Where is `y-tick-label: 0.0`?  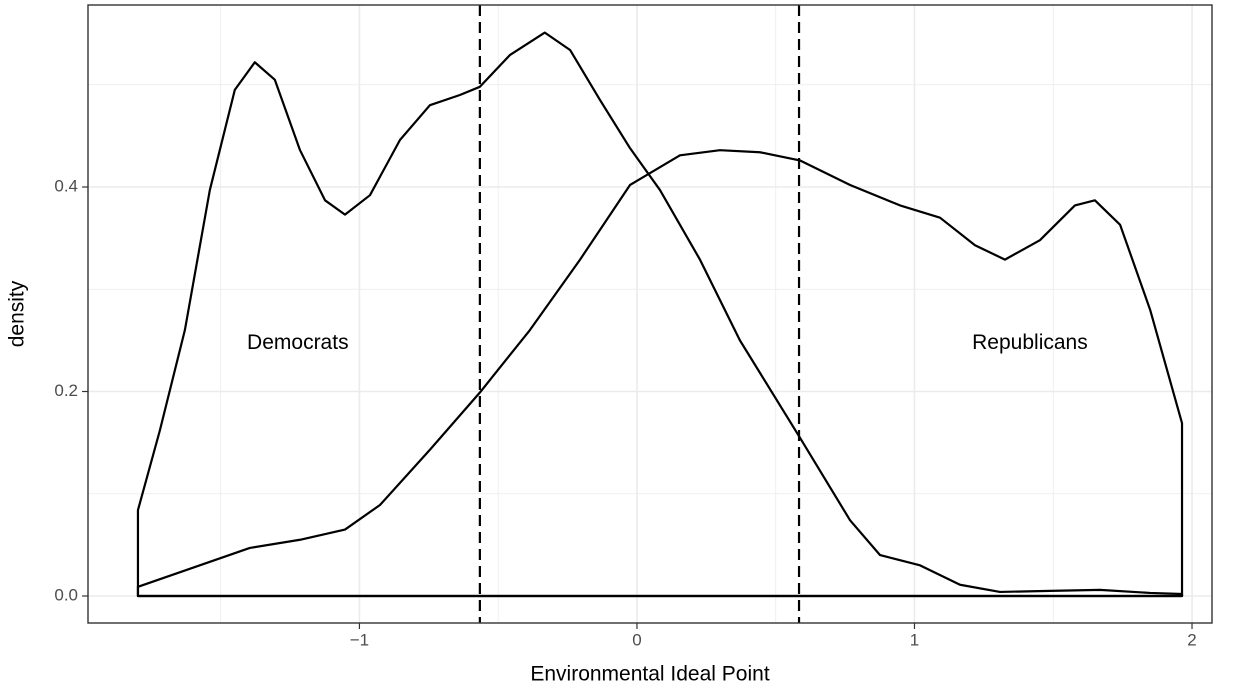 y-tick-label: 0.0 is located at coordinates (66, 594).